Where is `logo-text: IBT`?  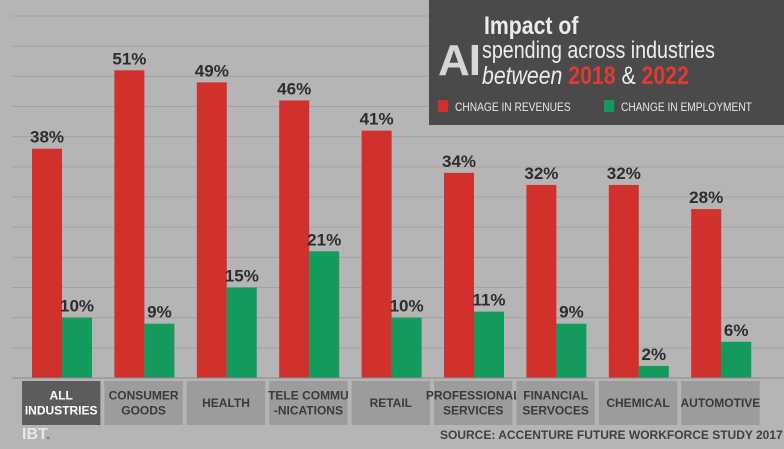 logo-text: IBT is located at coordinates (34, 434).